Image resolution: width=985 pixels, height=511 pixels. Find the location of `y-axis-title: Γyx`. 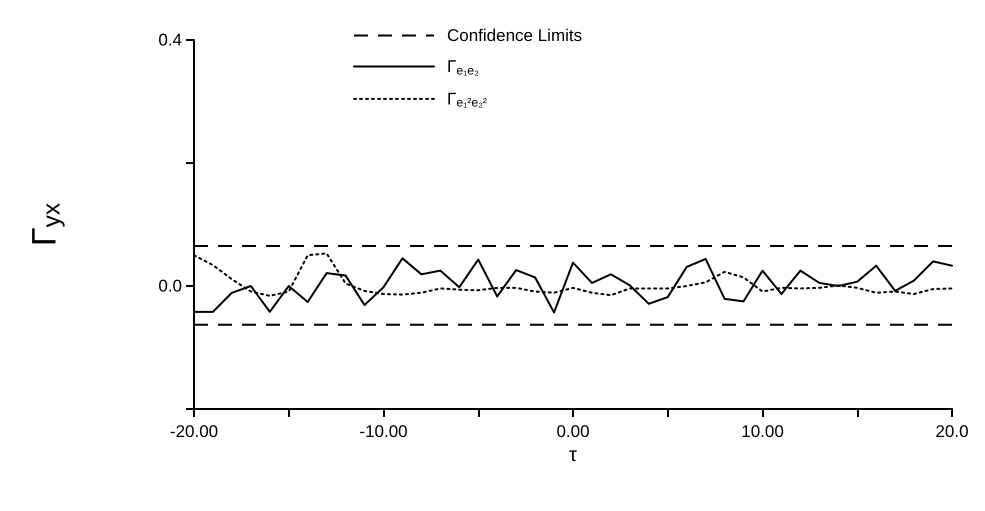

y-axis-title: Γyx is located at coordinates (45, 224).